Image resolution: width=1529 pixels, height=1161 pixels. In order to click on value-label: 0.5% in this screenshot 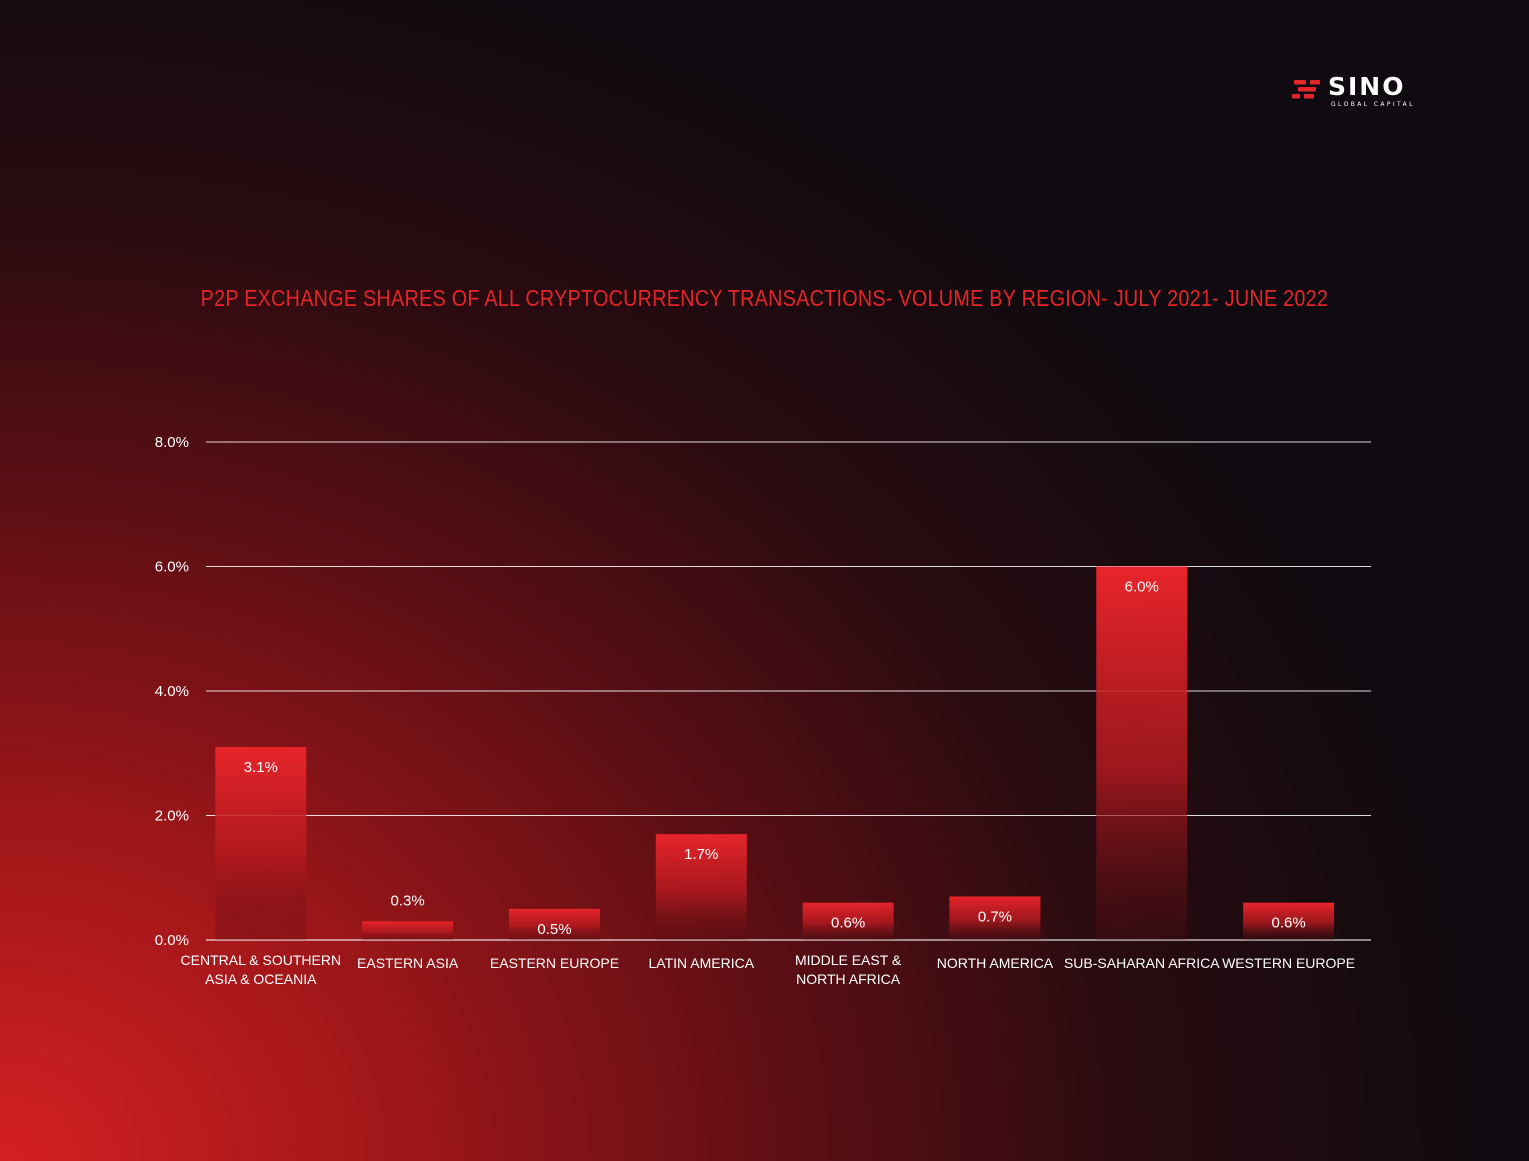, I will do `click(554, 929)`.